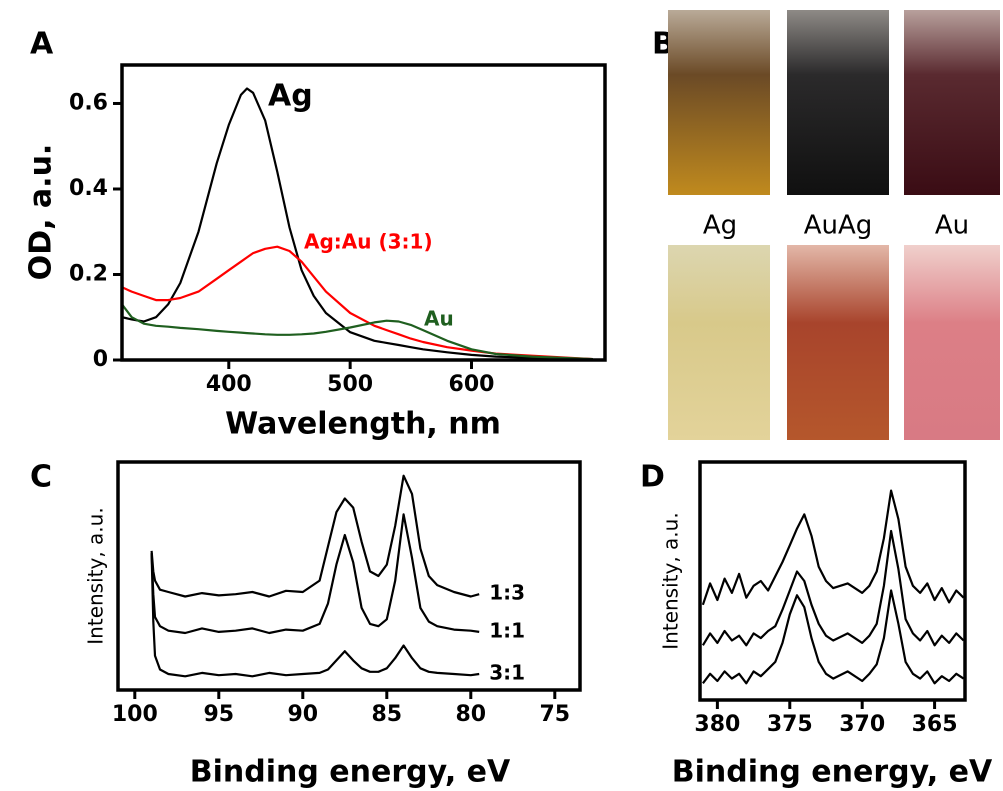 This screenshot has height=791, width=1003. Describe the element at coordinates (363, 424) in the screenshot. I see `x-axis-label: Wavelength, nm` at that location.